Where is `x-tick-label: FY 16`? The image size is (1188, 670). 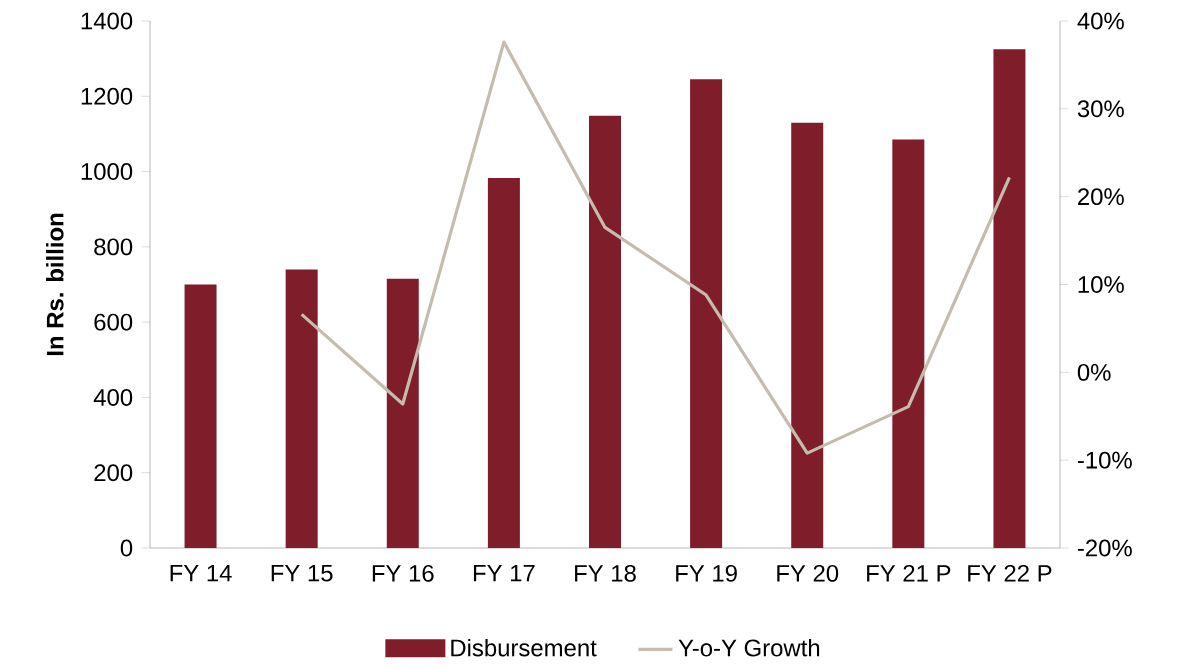 x-tick-label: FY 16 is located at coordinates (403, 573).